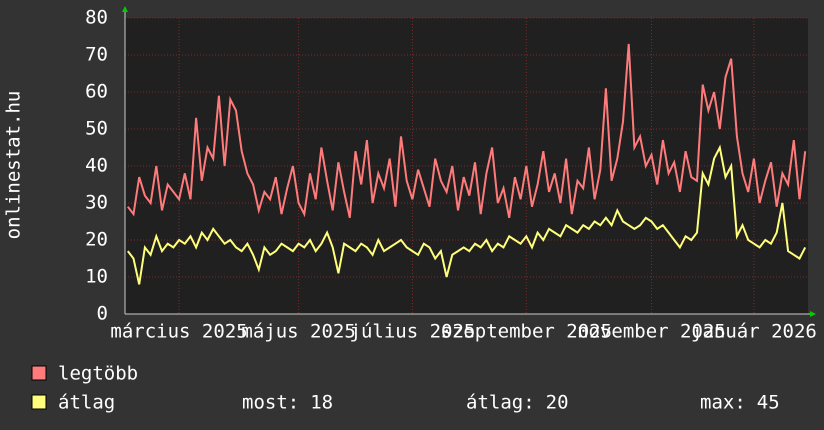 The width and height of the screenshot is (824, 430). Describe the element at coordinates (96, 129) in the screenshot. I see `y-tick-label: 50` at that location.